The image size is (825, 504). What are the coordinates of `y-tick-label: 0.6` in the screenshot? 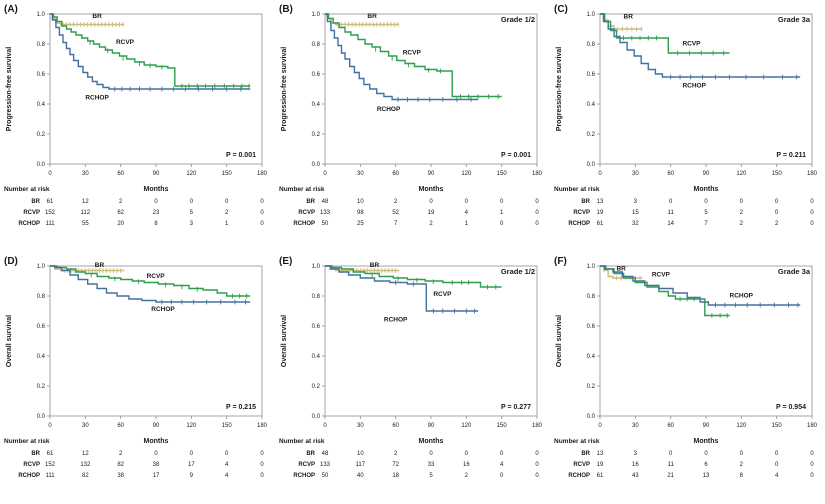 It's located at (591, 75).